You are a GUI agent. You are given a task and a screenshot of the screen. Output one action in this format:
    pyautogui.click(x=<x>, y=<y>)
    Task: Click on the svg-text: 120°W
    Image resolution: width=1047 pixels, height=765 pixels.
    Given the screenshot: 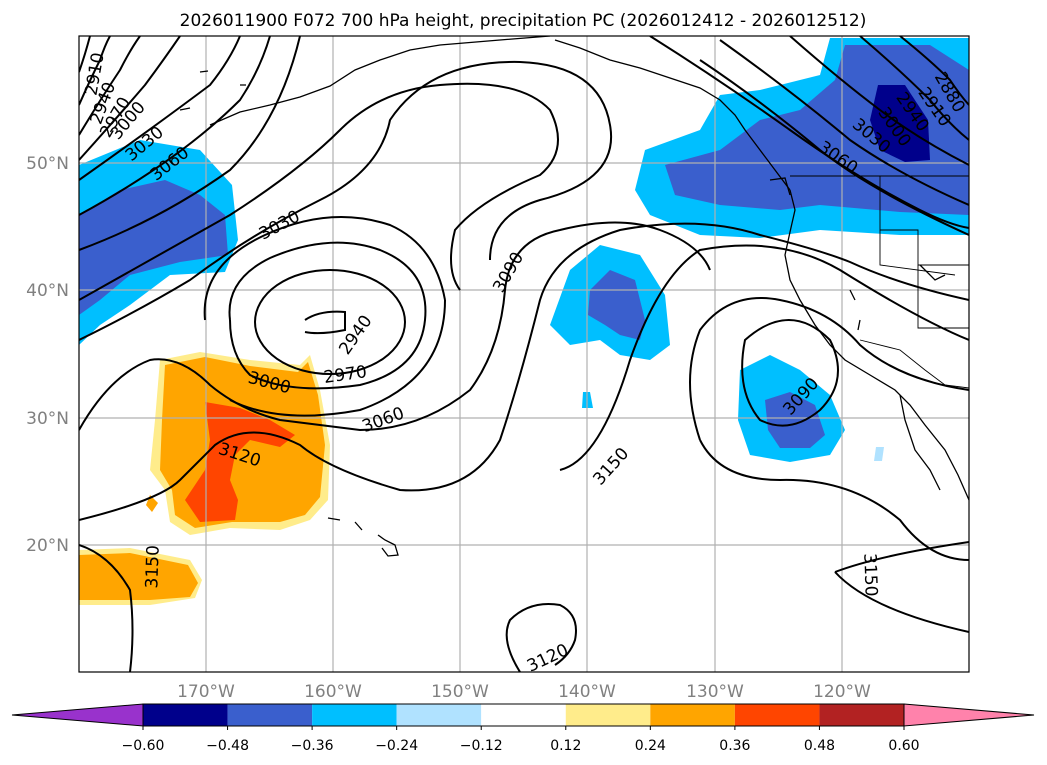 What is the action you would take?
    pyautogui.click(x=842, y=692)
    